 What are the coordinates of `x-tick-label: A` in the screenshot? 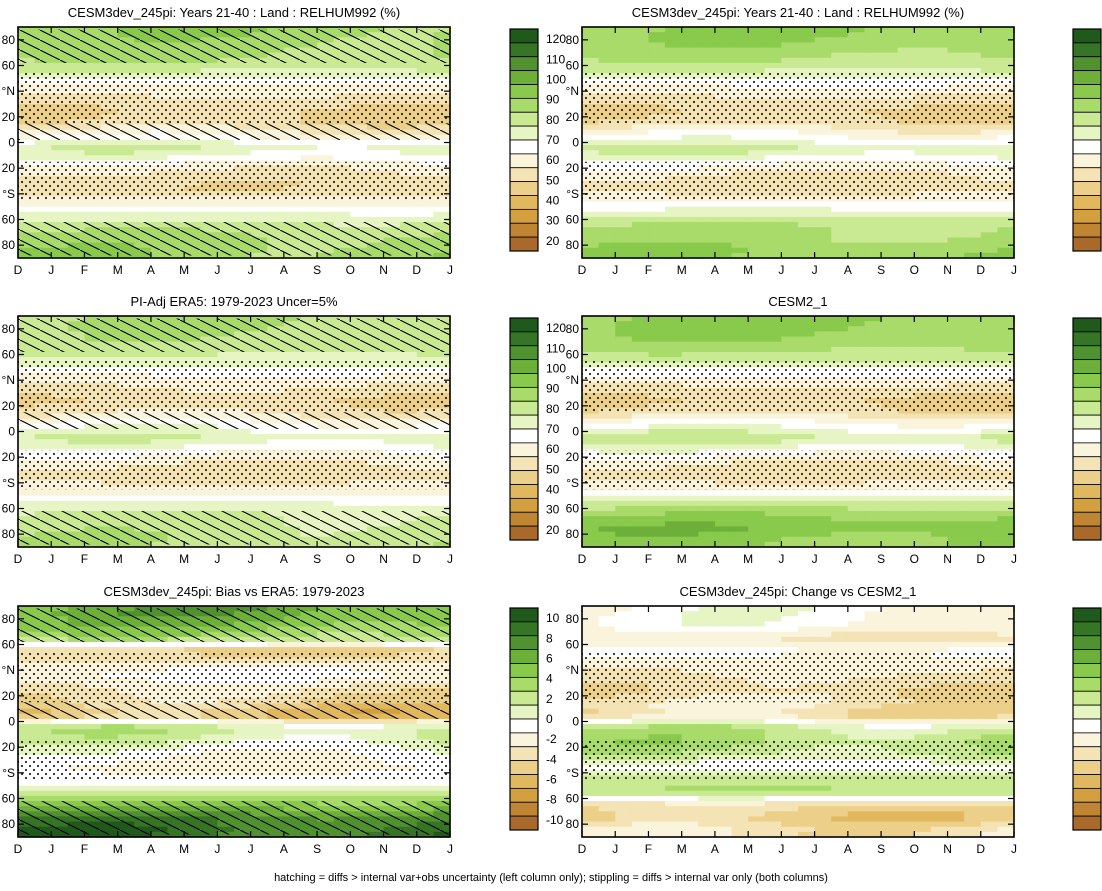 It's located at (151, 559).